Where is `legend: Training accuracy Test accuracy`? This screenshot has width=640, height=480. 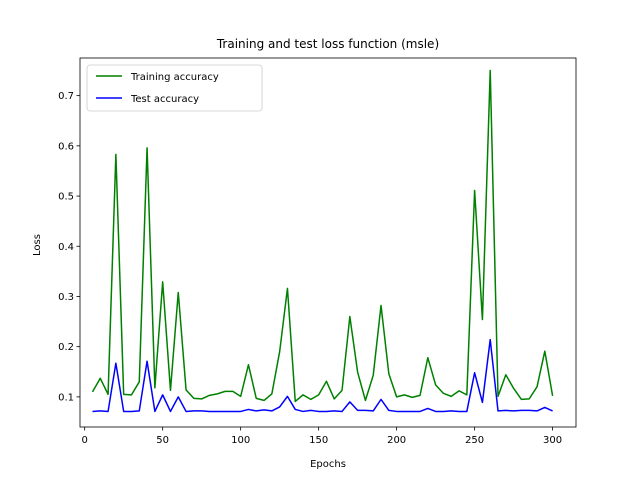 legend: Training accuracy Test accuracy is located at coordinates (174, 88).